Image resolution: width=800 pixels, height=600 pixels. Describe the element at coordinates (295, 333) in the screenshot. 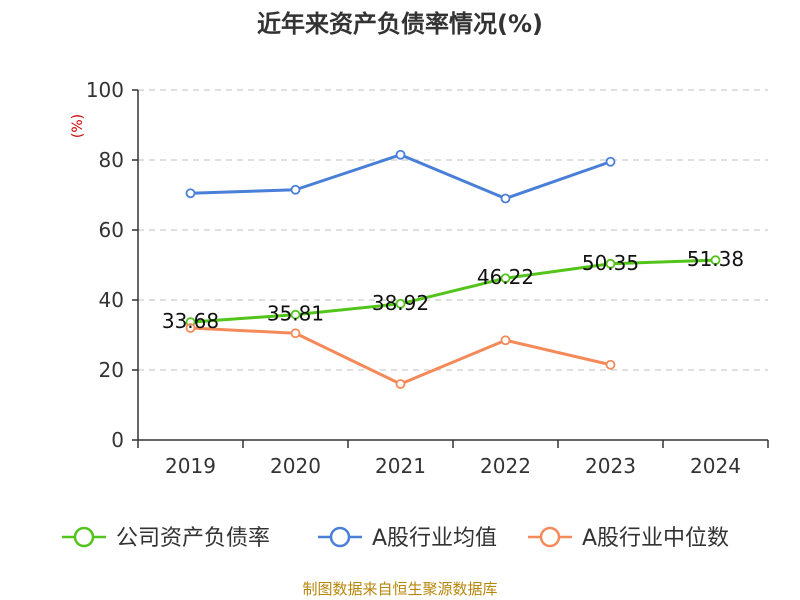

I see `series-2-point-2020` at that location.